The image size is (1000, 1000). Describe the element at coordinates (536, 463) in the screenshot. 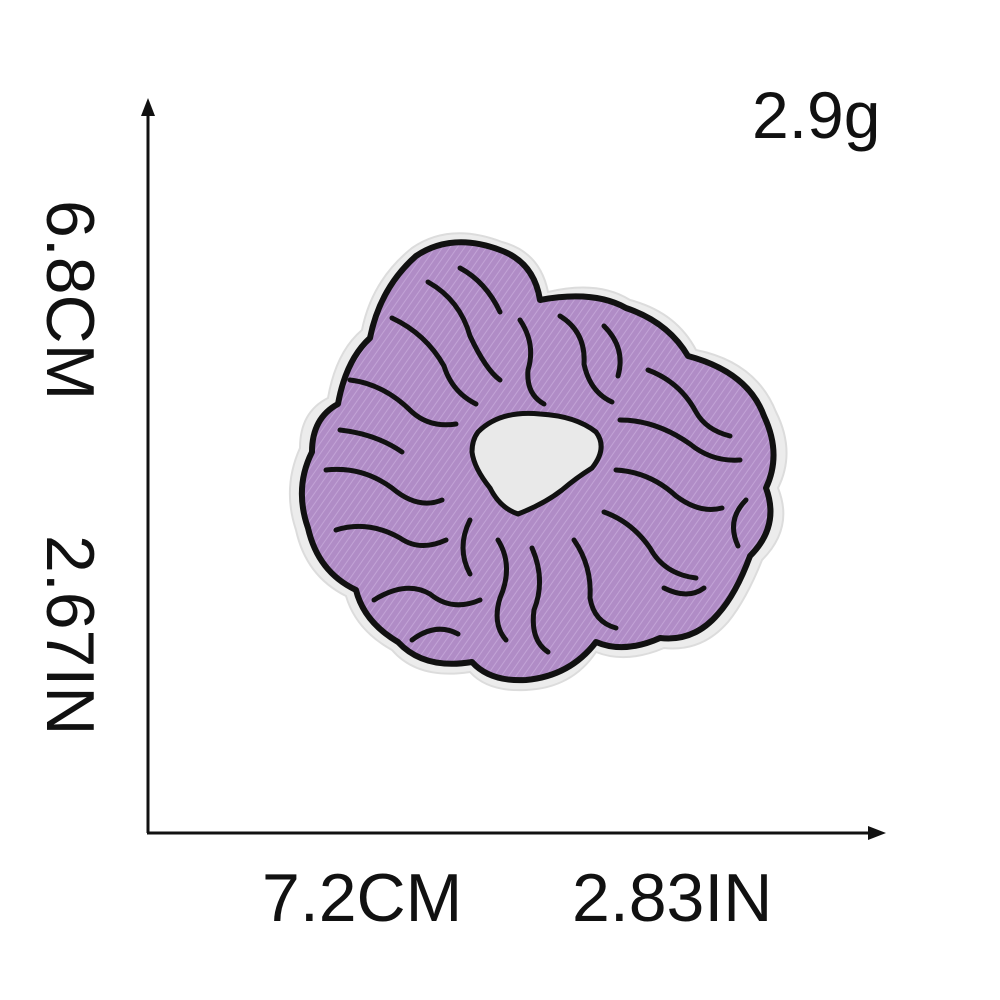

I see `scrunchie-hole` at that location.